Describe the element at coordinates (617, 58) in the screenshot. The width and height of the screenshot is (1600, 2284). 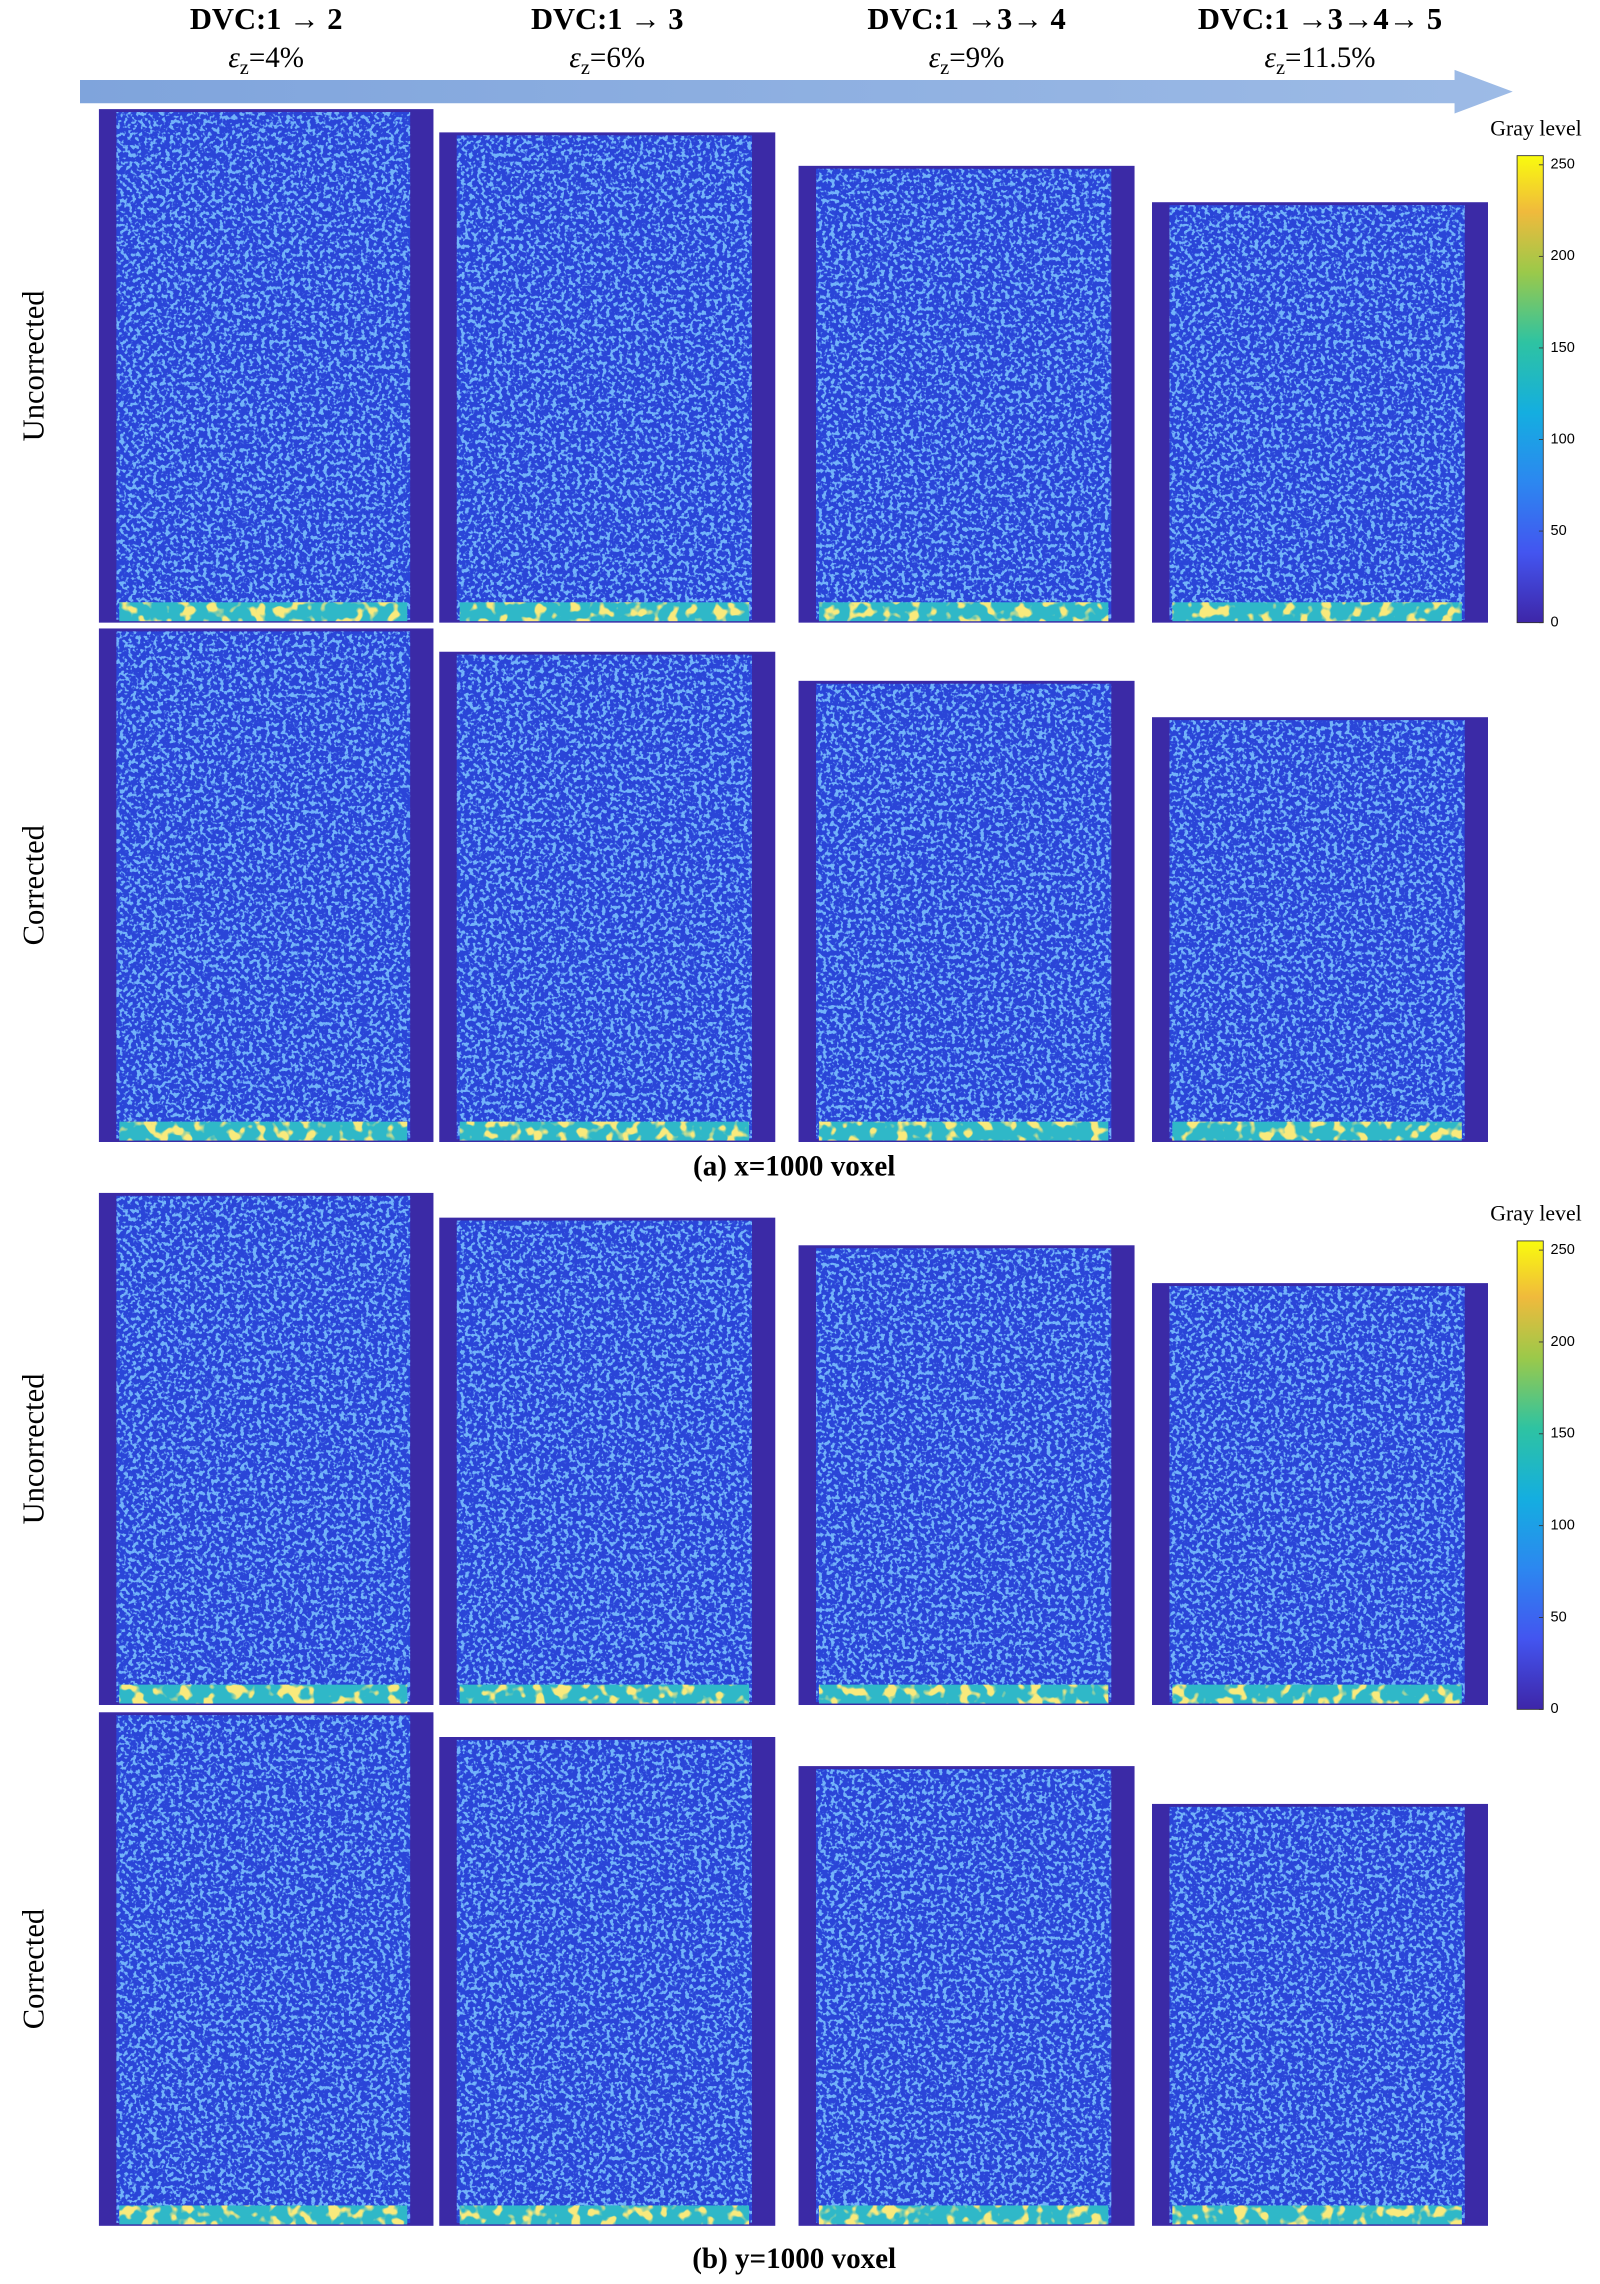
I see `strain-value: =6%` at that location.